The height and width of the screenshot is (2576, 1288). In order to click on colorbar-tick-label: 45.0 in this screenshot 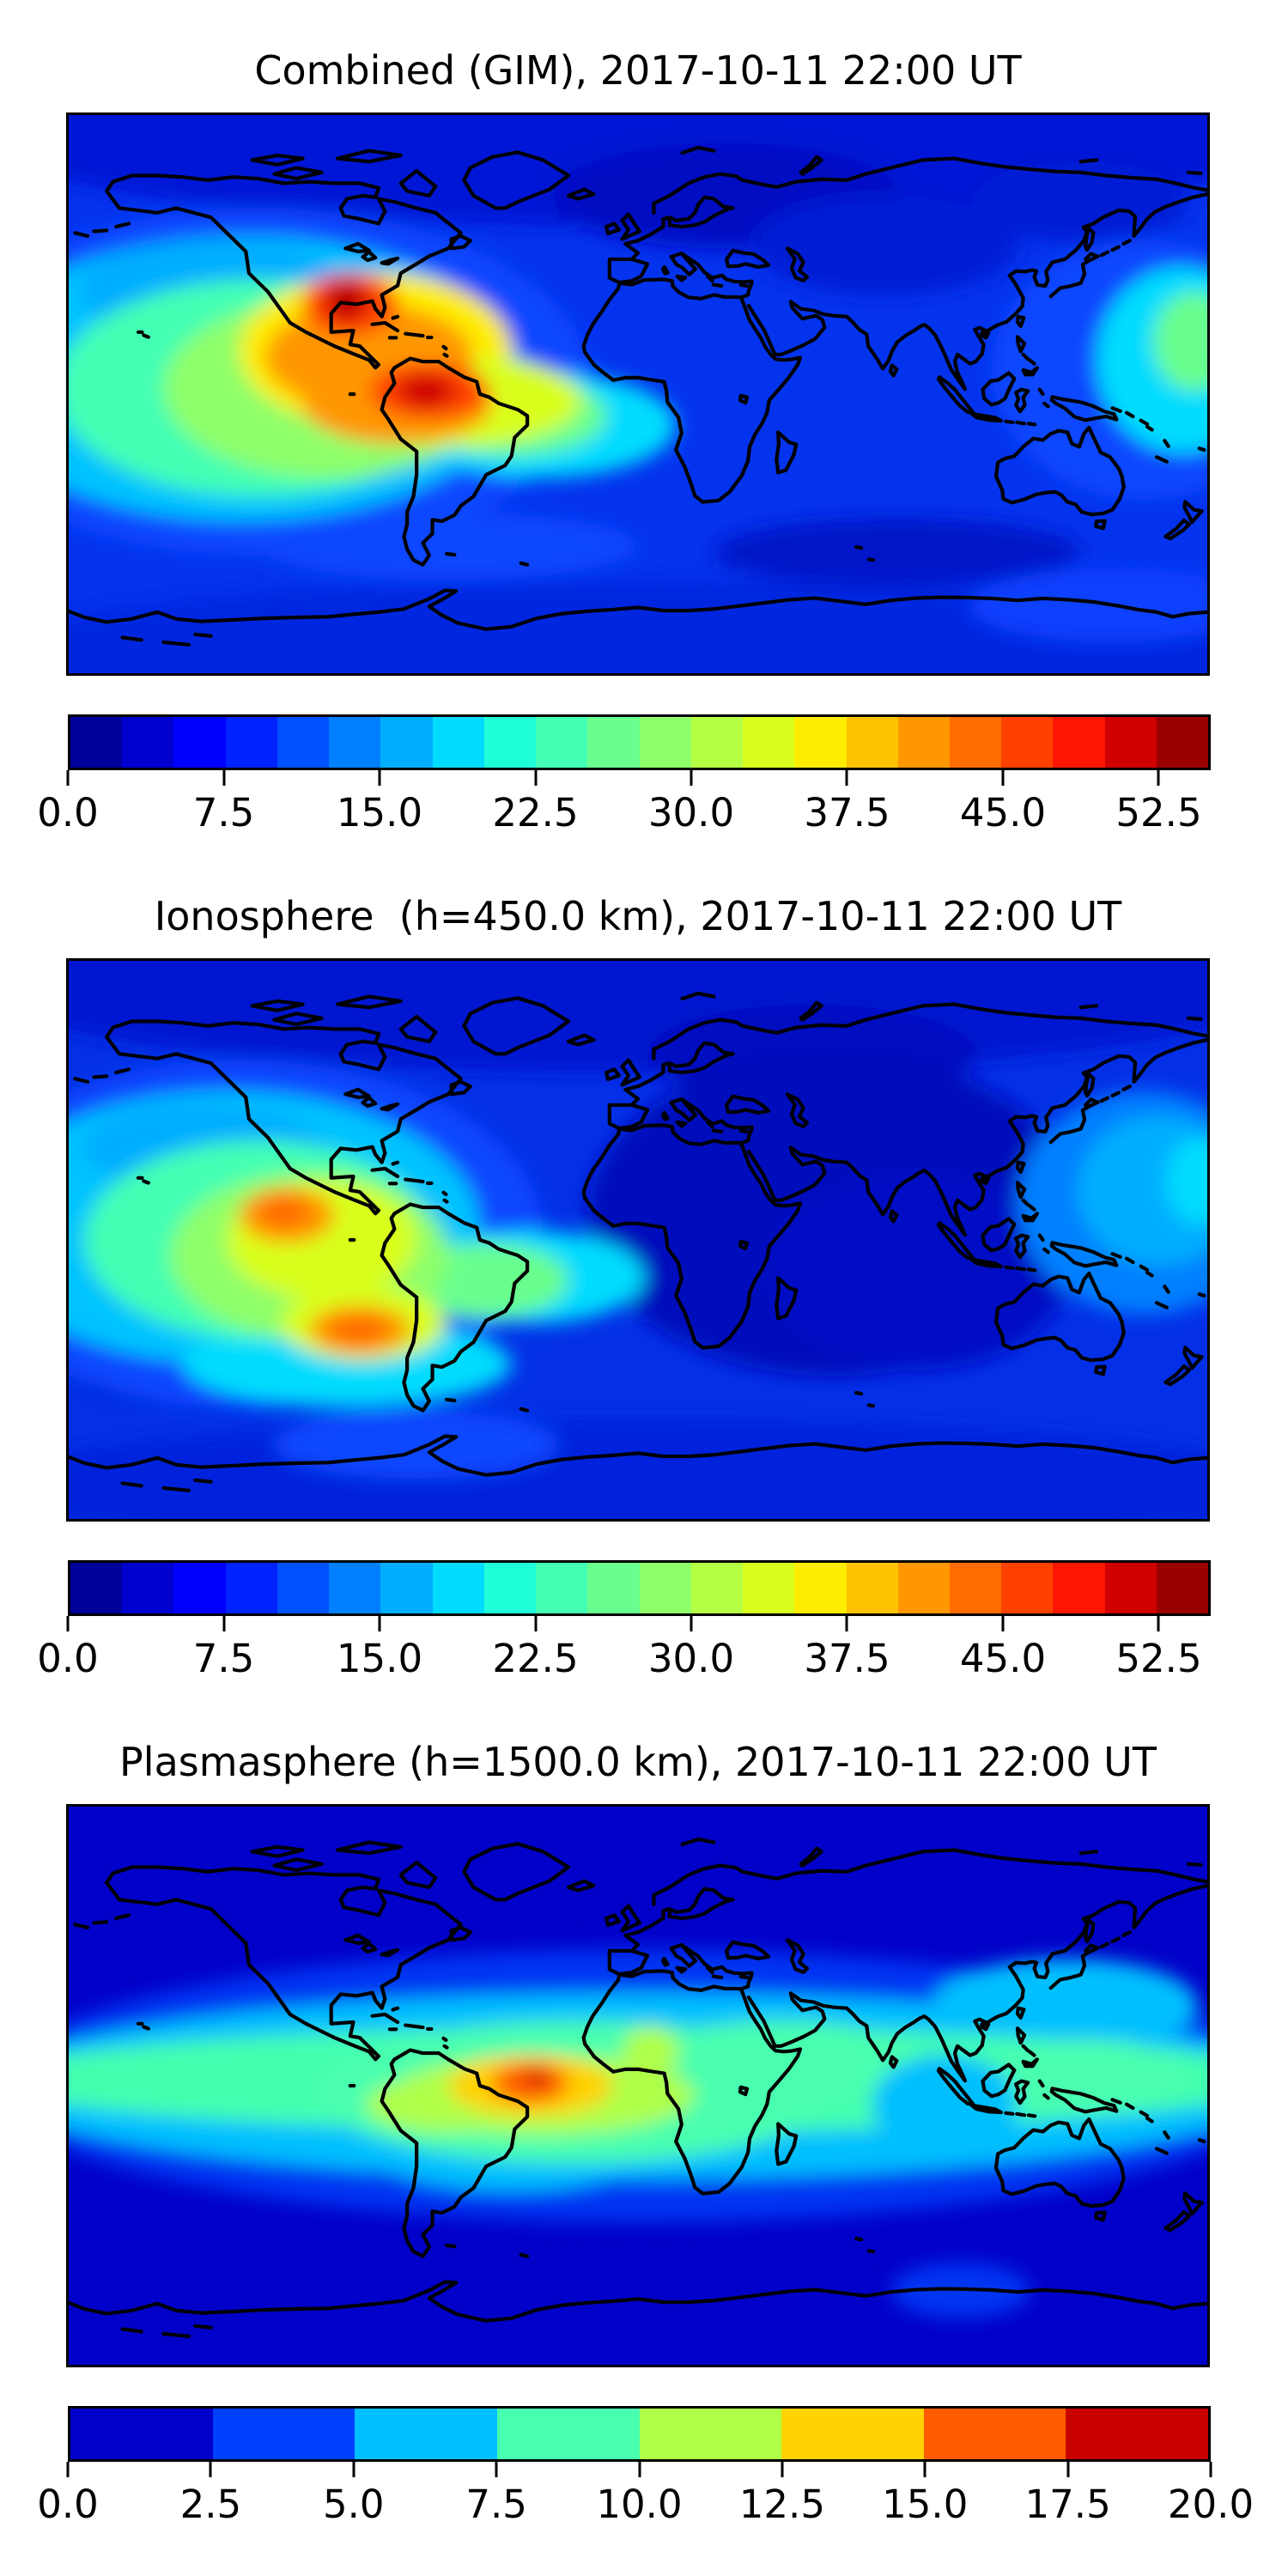, I will do `click(1003, 812)`.